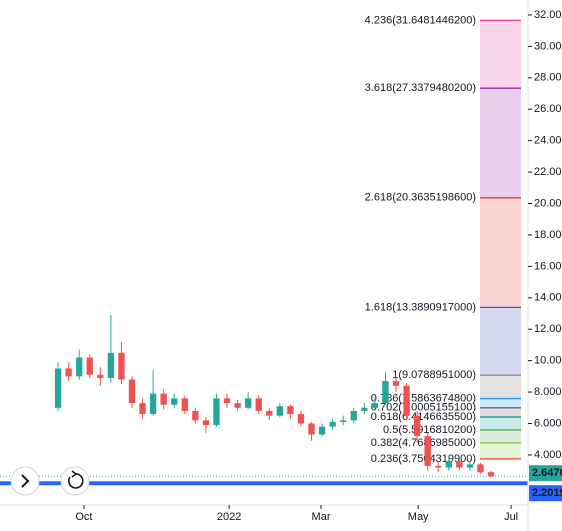 This screenshot has height=531, width=562. What do you see at coordinates (420, 20) in the screenshot?
I see `fib-label: 4.236(31.6481446200)` at bounding box center [420, 20].